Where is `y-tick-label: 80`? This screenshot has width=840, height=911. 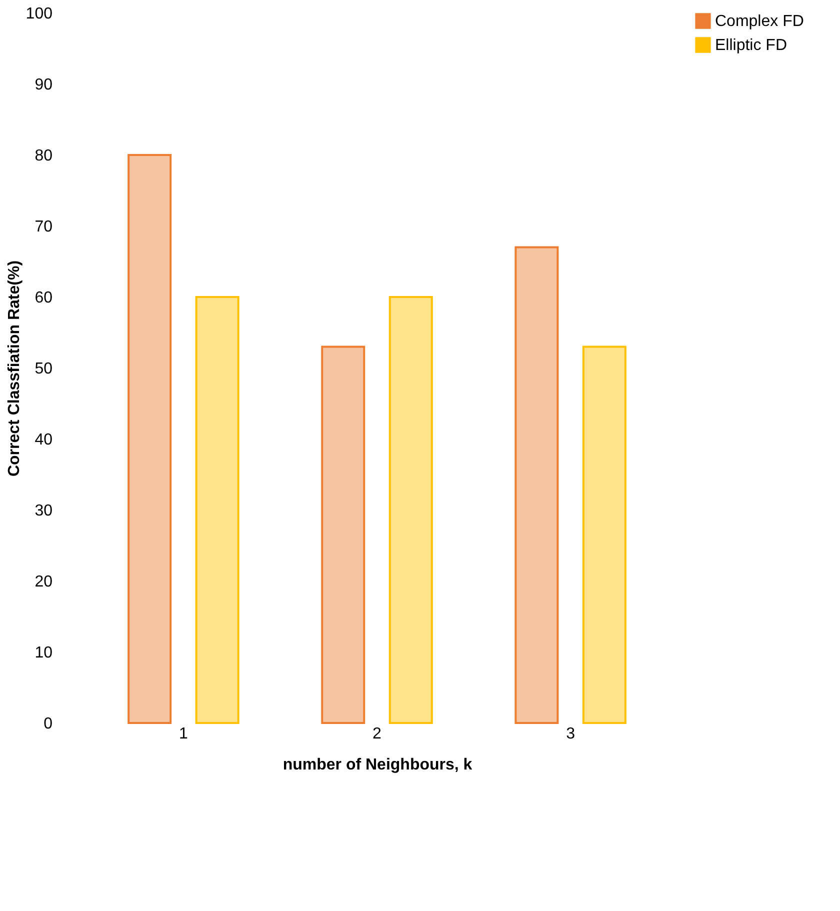
y-tick-label: 80 is located at coordinates (43, 156).